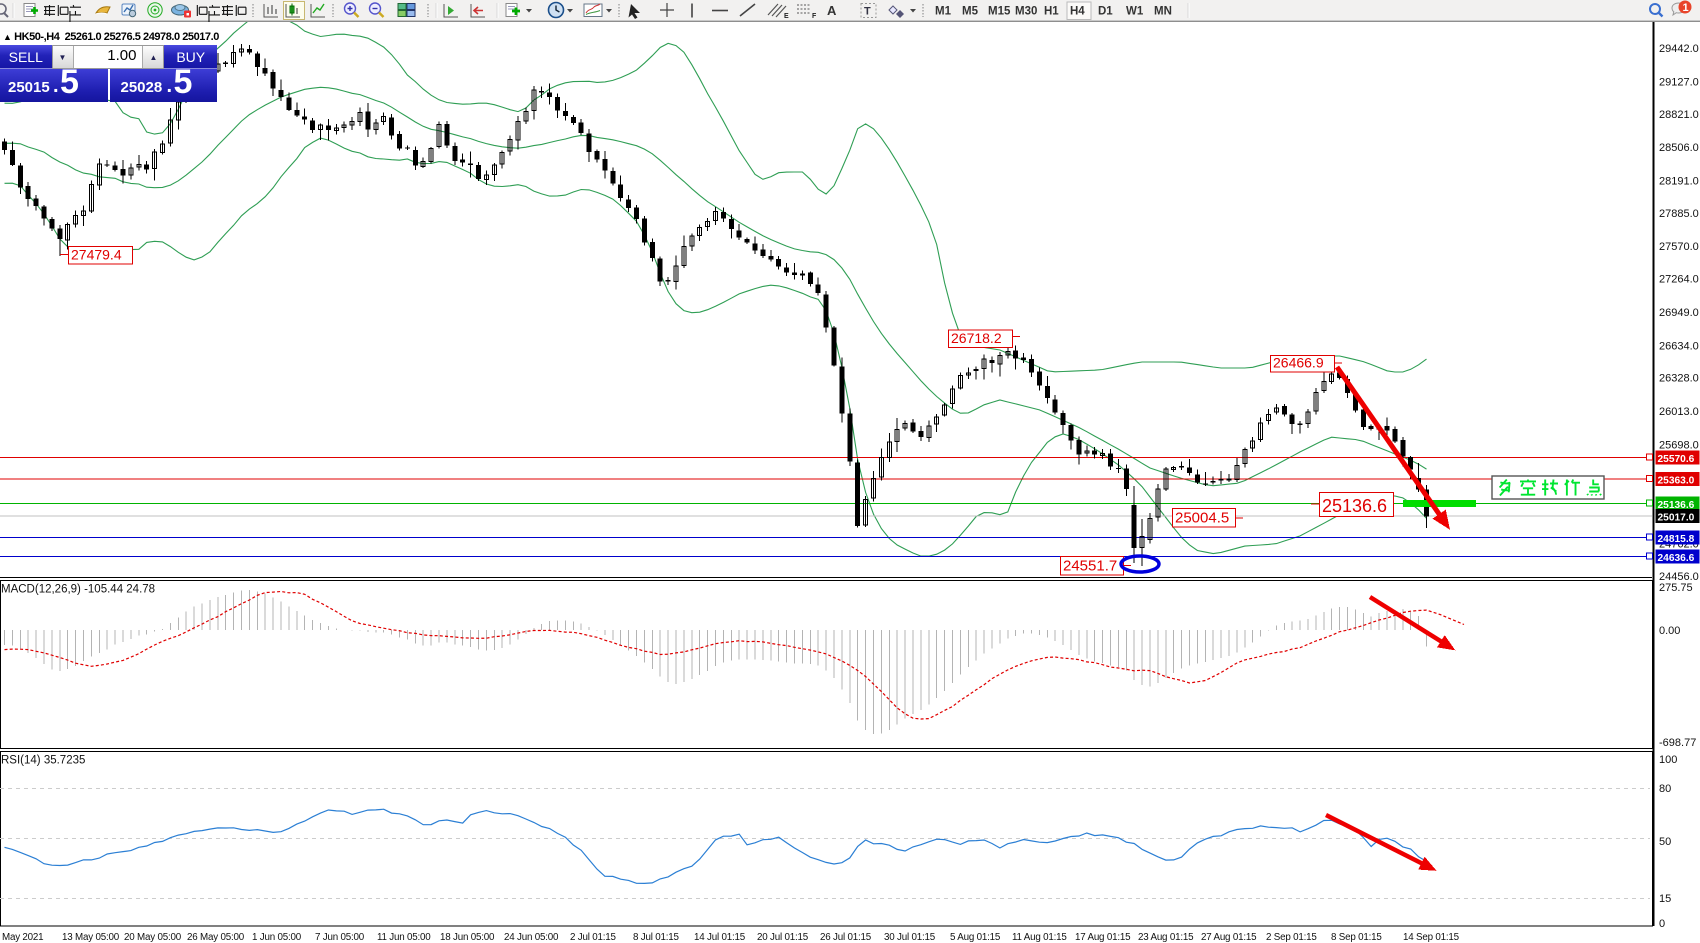 Image resolution: width=1700 pixels, height=943 pixels. Describe the element at coordinates (1676, 481) in the screenshot. I see `svg-text: 25363.0` at that location.